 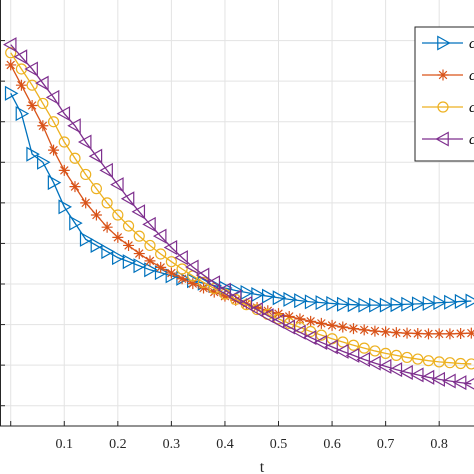 What do you see at coordinates (225, 444) in the screenshot?
I see `x-tick-label: 0.4` at bounding box center [225, 444].